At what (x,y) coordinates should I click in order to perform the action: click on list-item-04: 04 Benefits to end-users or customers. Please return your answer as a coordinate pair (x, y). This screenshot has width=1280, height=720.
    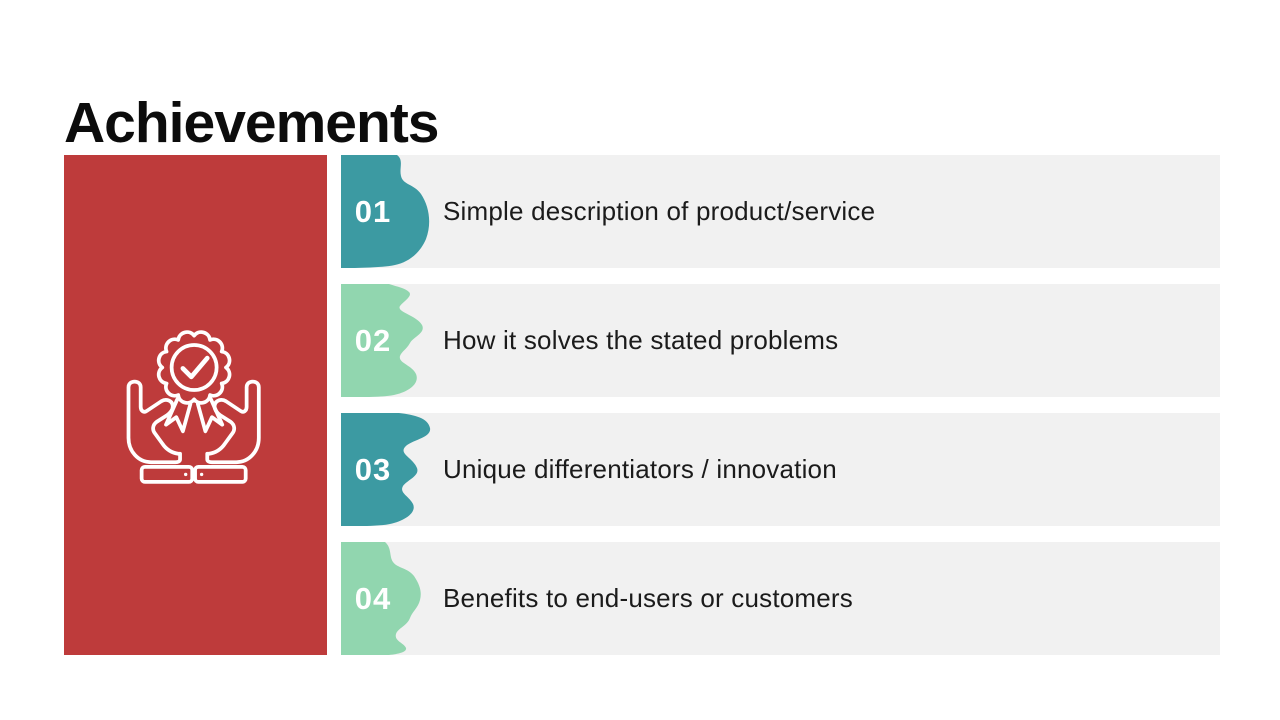
    Looking at the image, I should click on (780, 598).